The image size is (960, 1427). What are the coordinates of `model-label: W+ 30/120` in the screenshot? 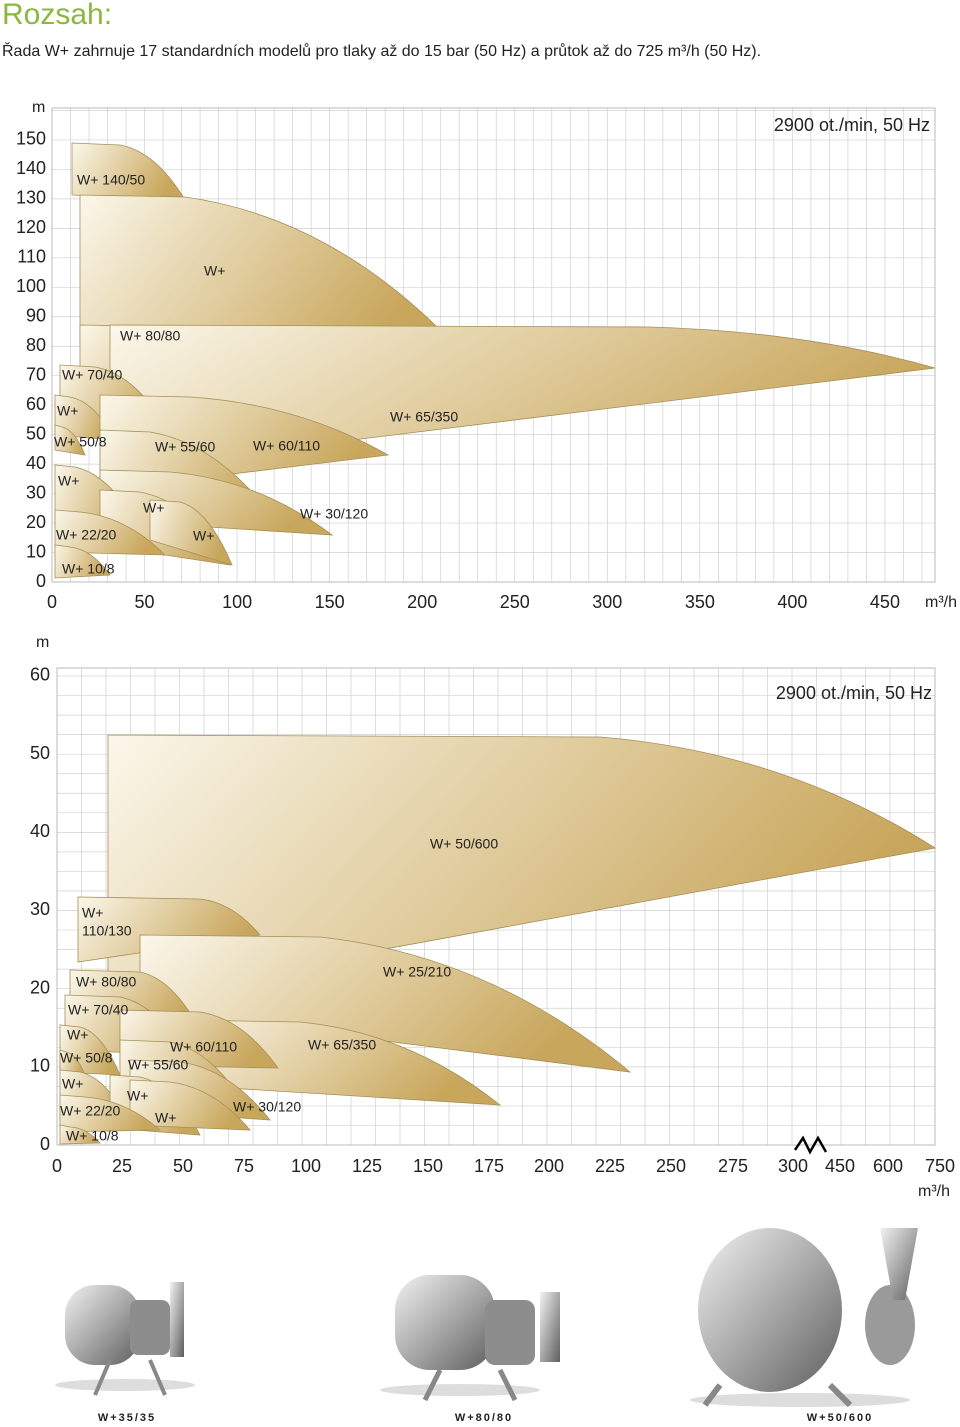 It's located at (334, 514).